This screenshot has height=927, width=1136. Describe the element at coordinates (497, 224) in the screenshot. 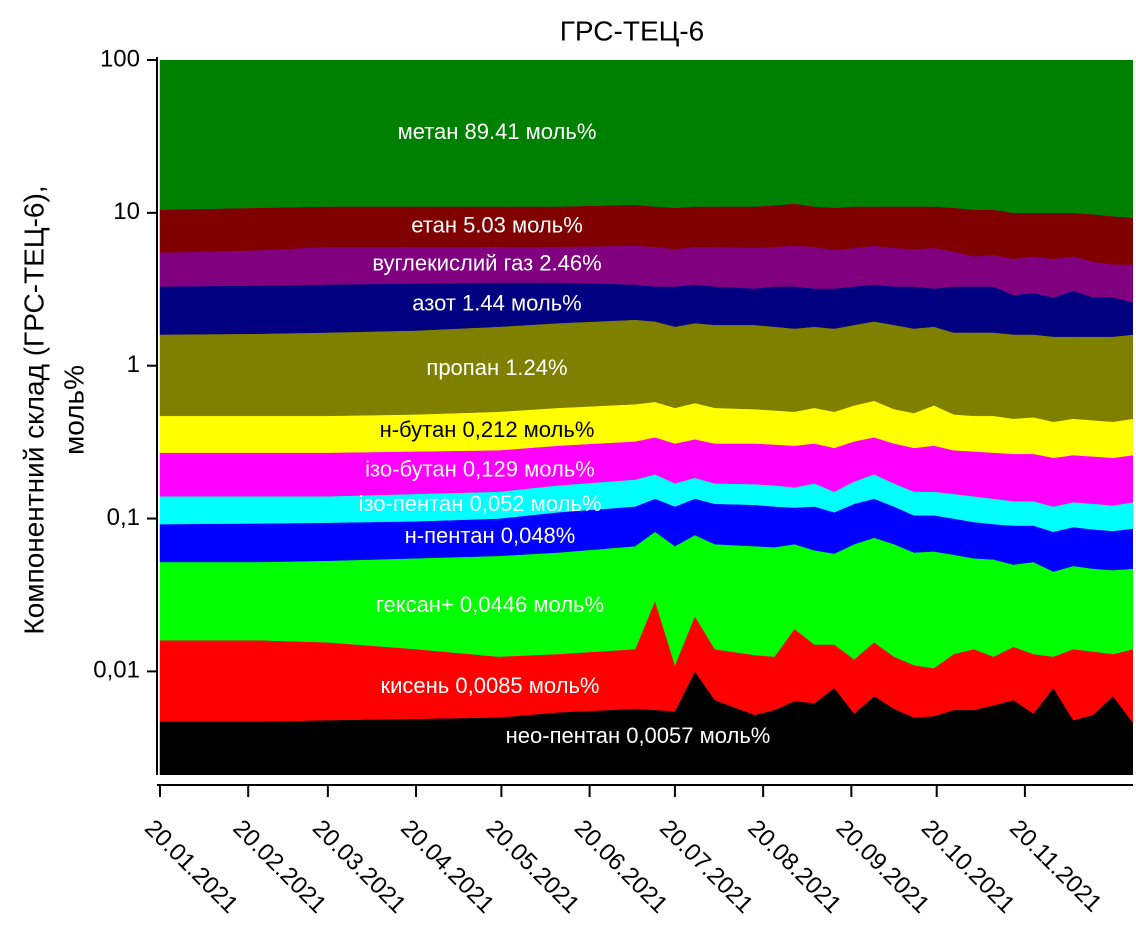

I see `area-label: етан 5.03 моль%` at that location.